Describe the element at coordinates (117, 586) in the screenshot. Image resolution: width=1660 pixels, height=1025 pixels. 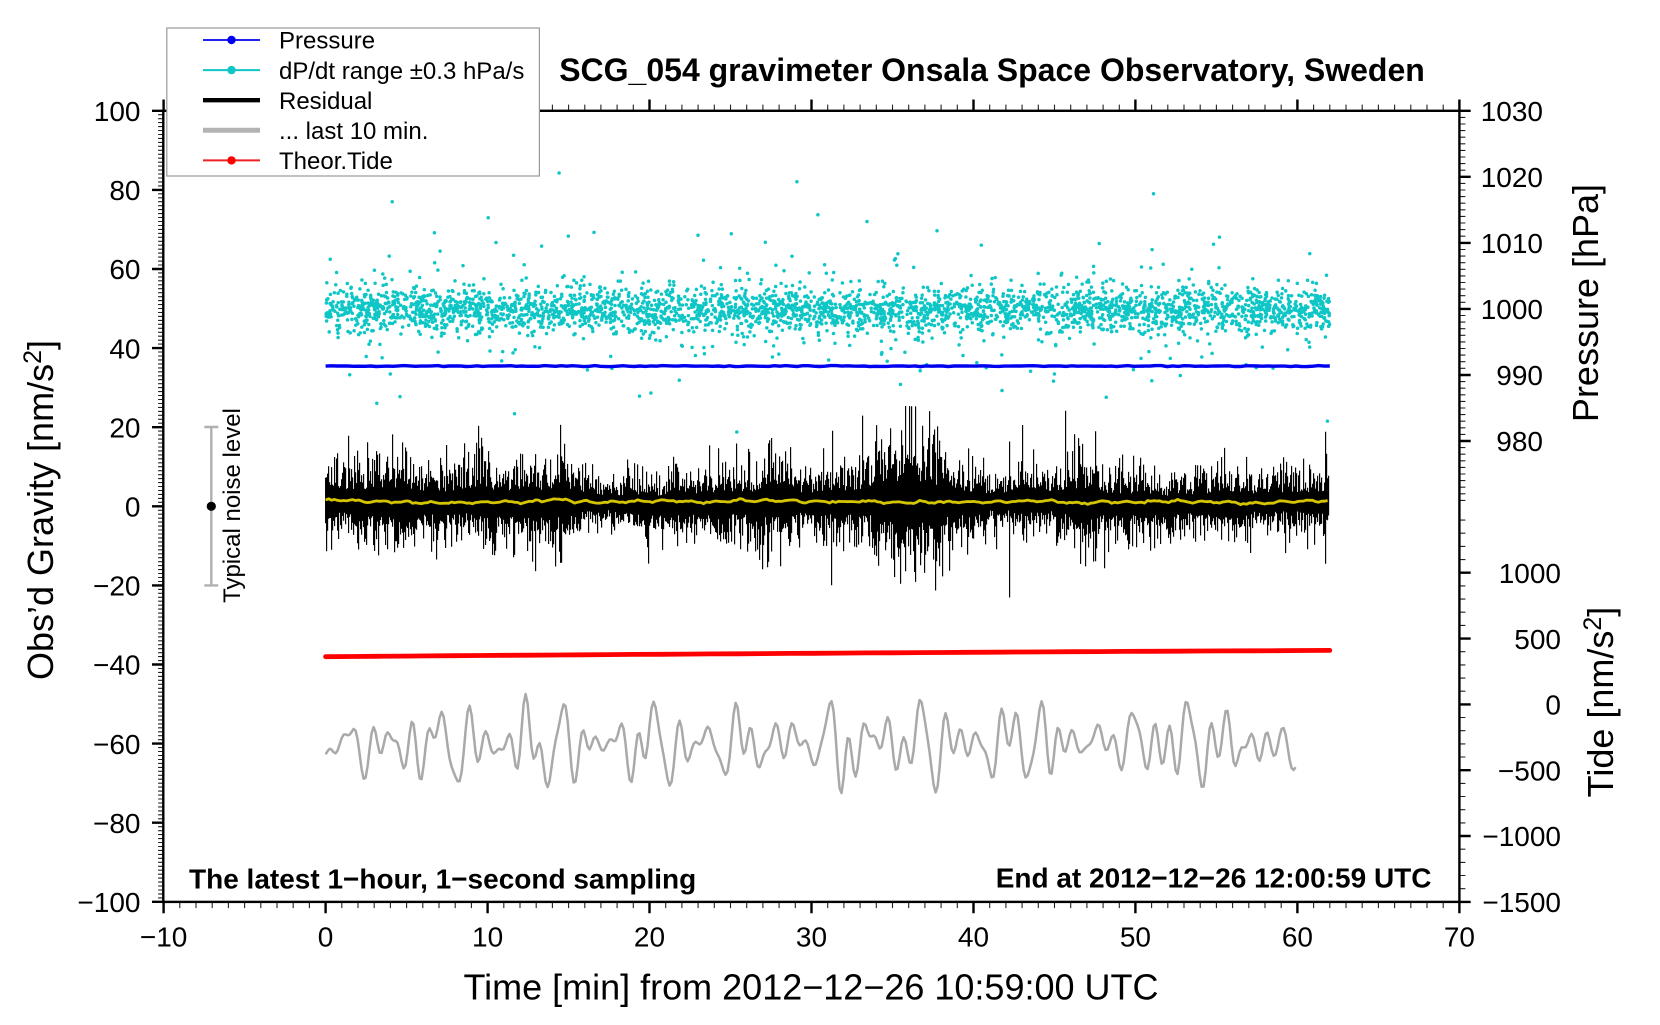
I see `svg-text: −20` at that location.